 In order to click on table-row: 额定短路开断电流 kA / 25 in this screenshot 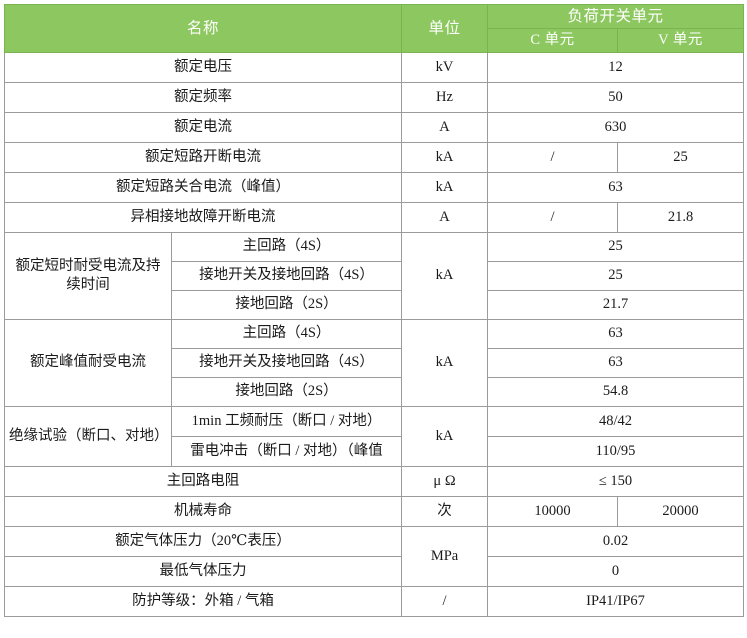, I will do `click(374, 157)`.